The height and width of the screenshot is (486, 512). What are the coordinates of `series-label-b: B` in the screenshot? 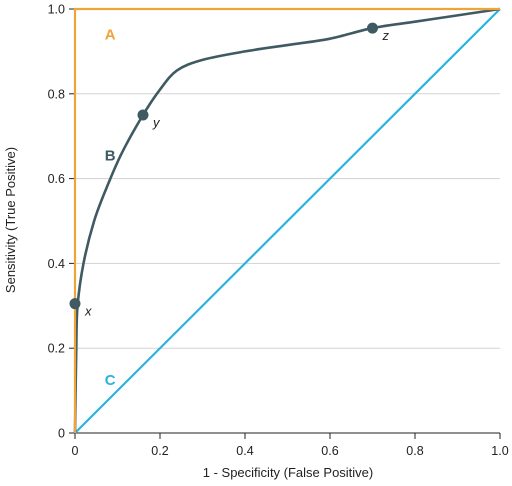 It's located at (110, 155).